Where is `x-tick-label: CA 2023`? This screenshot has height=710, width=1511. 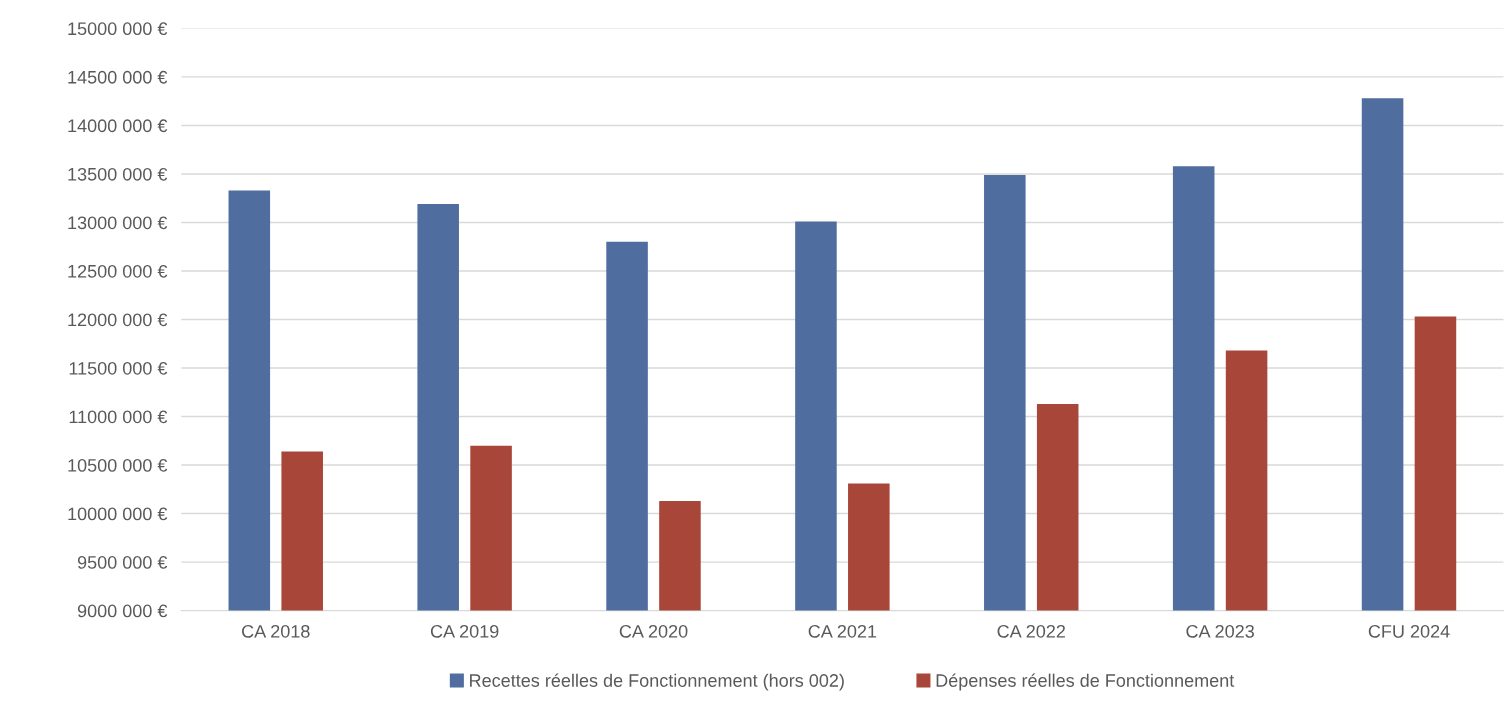
x-tick-label: CA 2023 is located at coordinates (1220, 631).